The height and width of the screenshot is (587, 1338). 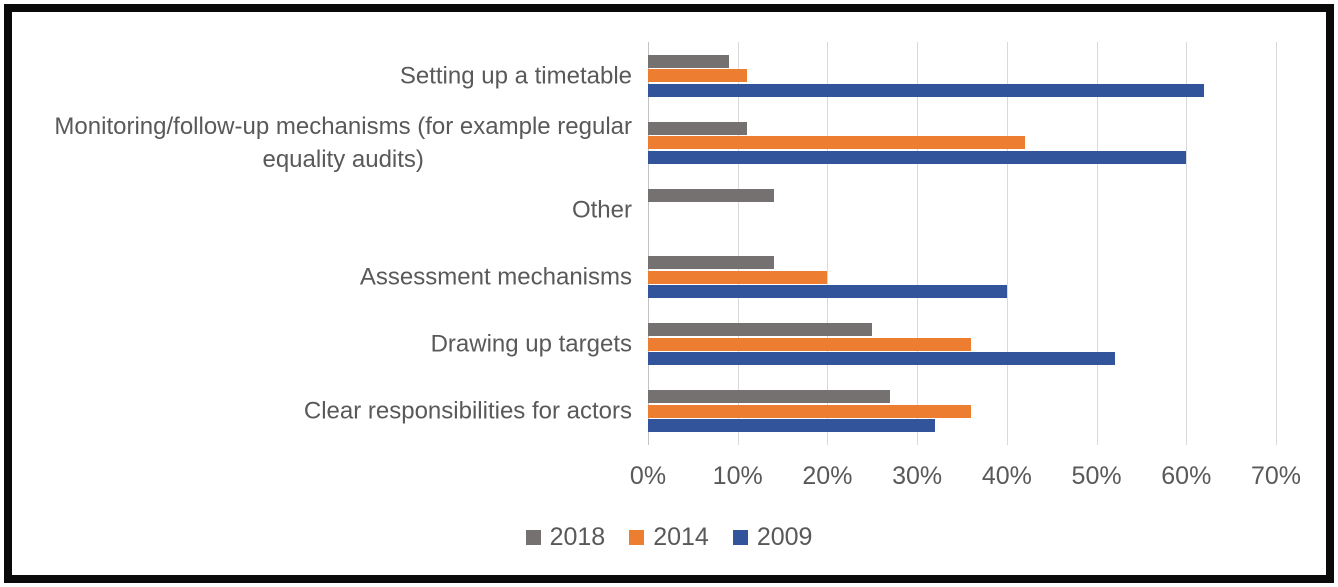 What do you see at coordinates (681, 536) in the screenshot?
I see `legend-label-2014: 2014` at bounding box center [681, 536].